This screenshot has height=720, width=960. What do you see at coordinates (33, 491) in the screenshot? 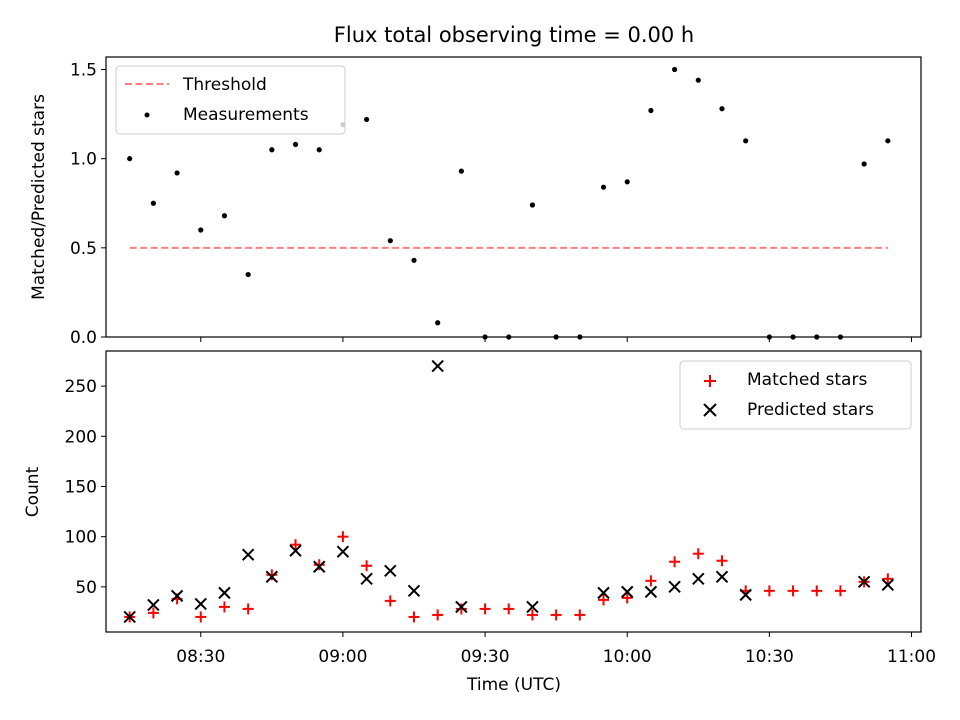
I see `count-y-axis-label: Count` at bounding box center [33, 491].